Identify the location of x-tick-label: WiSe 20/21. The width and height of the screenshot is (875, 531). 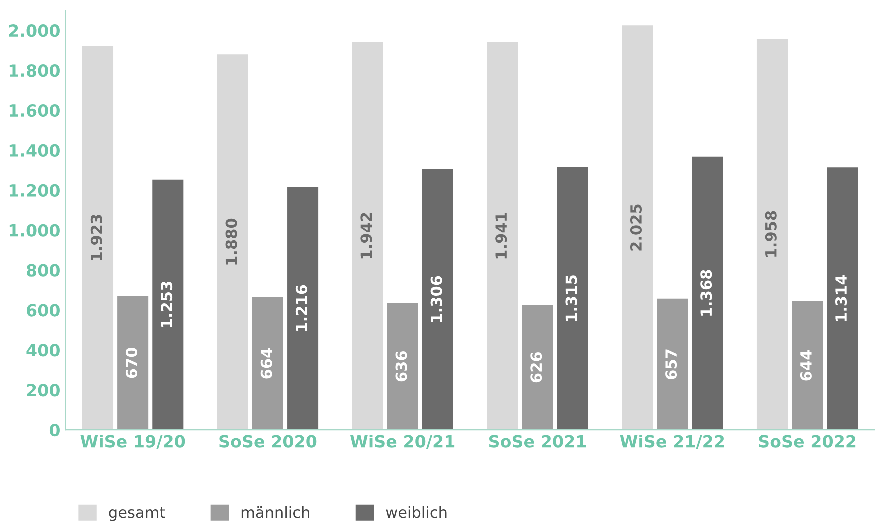
(402, 442).